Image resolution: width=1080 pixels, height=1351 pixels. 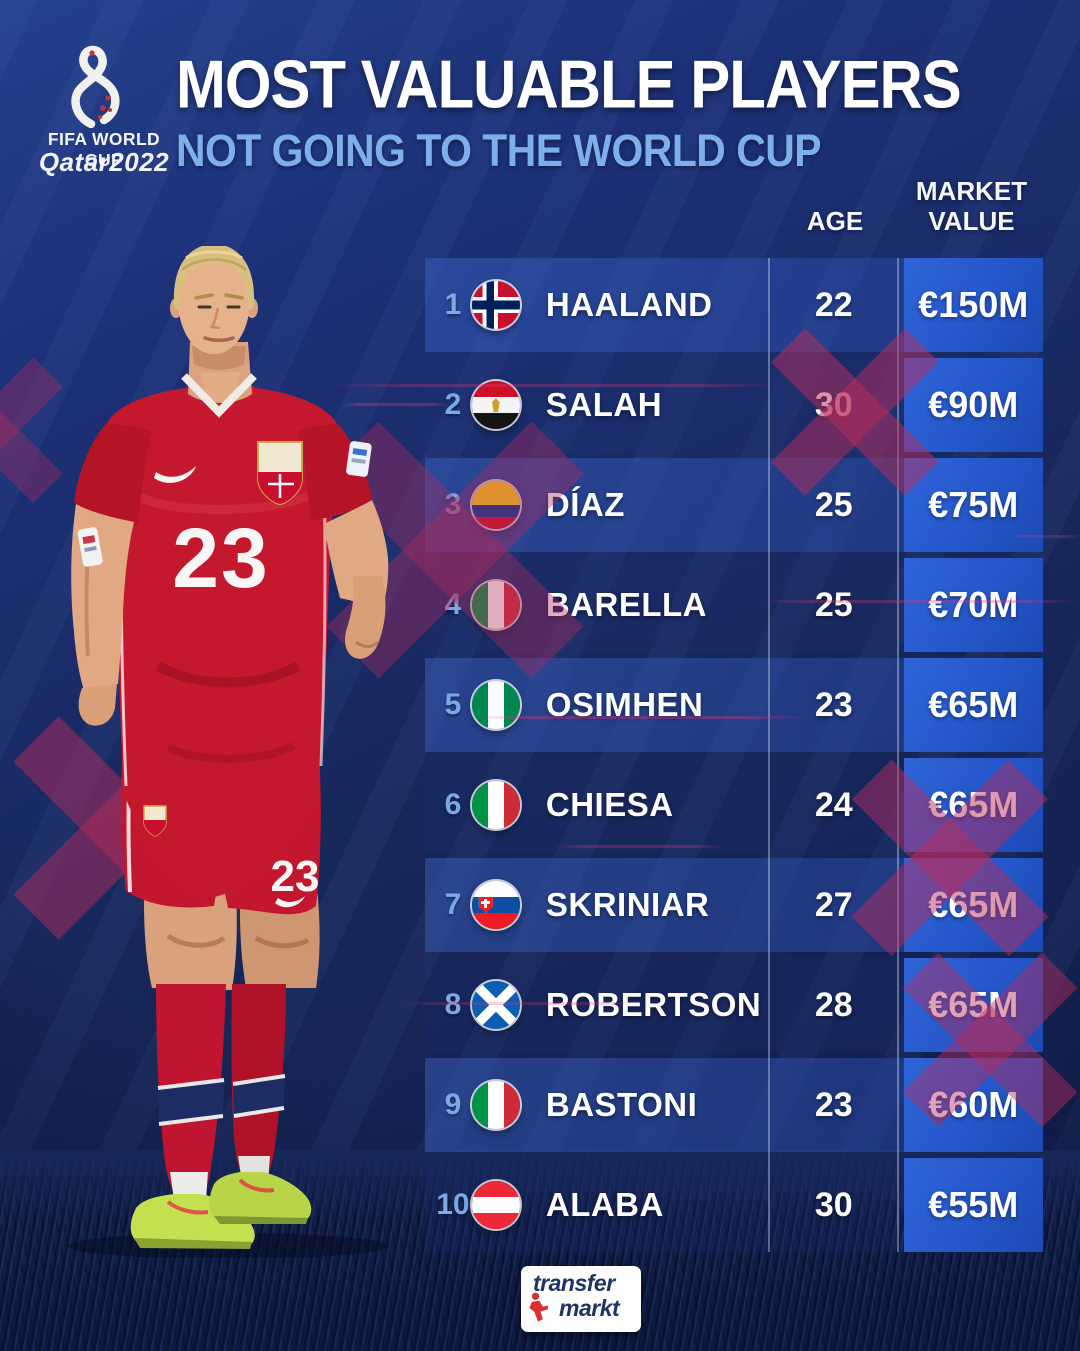 What do you see at coordinates (604, 404) in the screenshot?
I see `player-name: SALAH` at bounding box center [604, 404].